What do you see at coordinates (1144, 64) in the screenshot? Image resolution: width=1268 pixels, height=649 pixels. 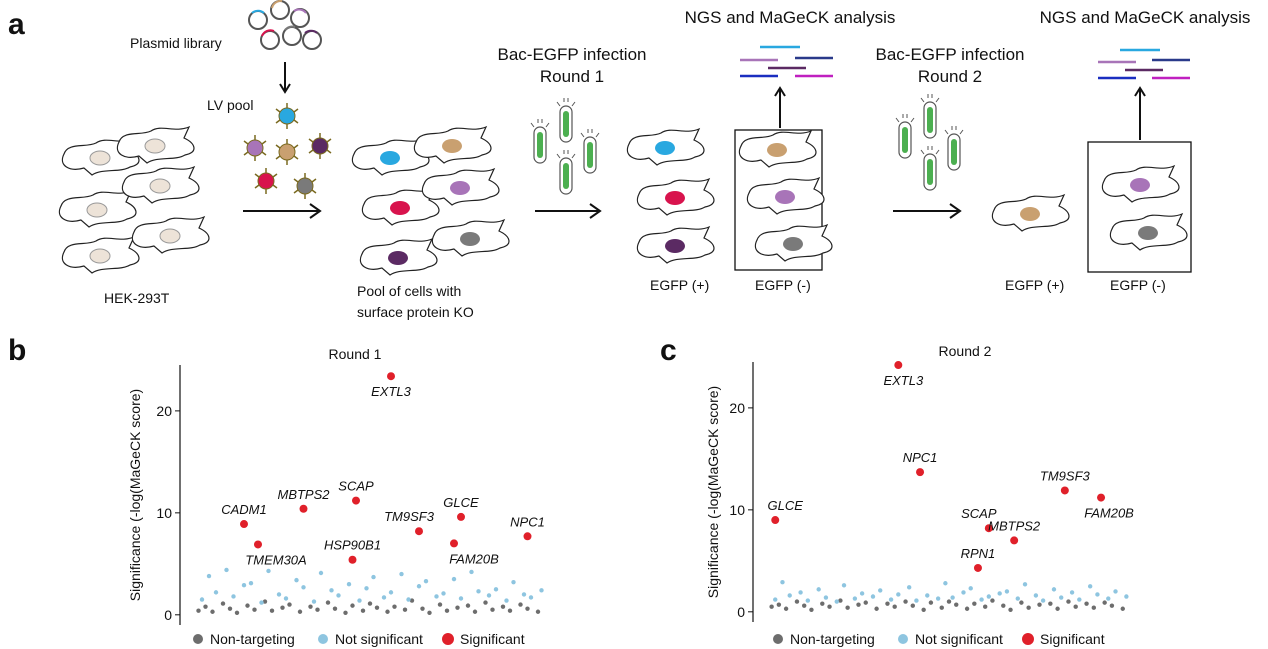 I see `reads` at bounding box center [1144, 64].